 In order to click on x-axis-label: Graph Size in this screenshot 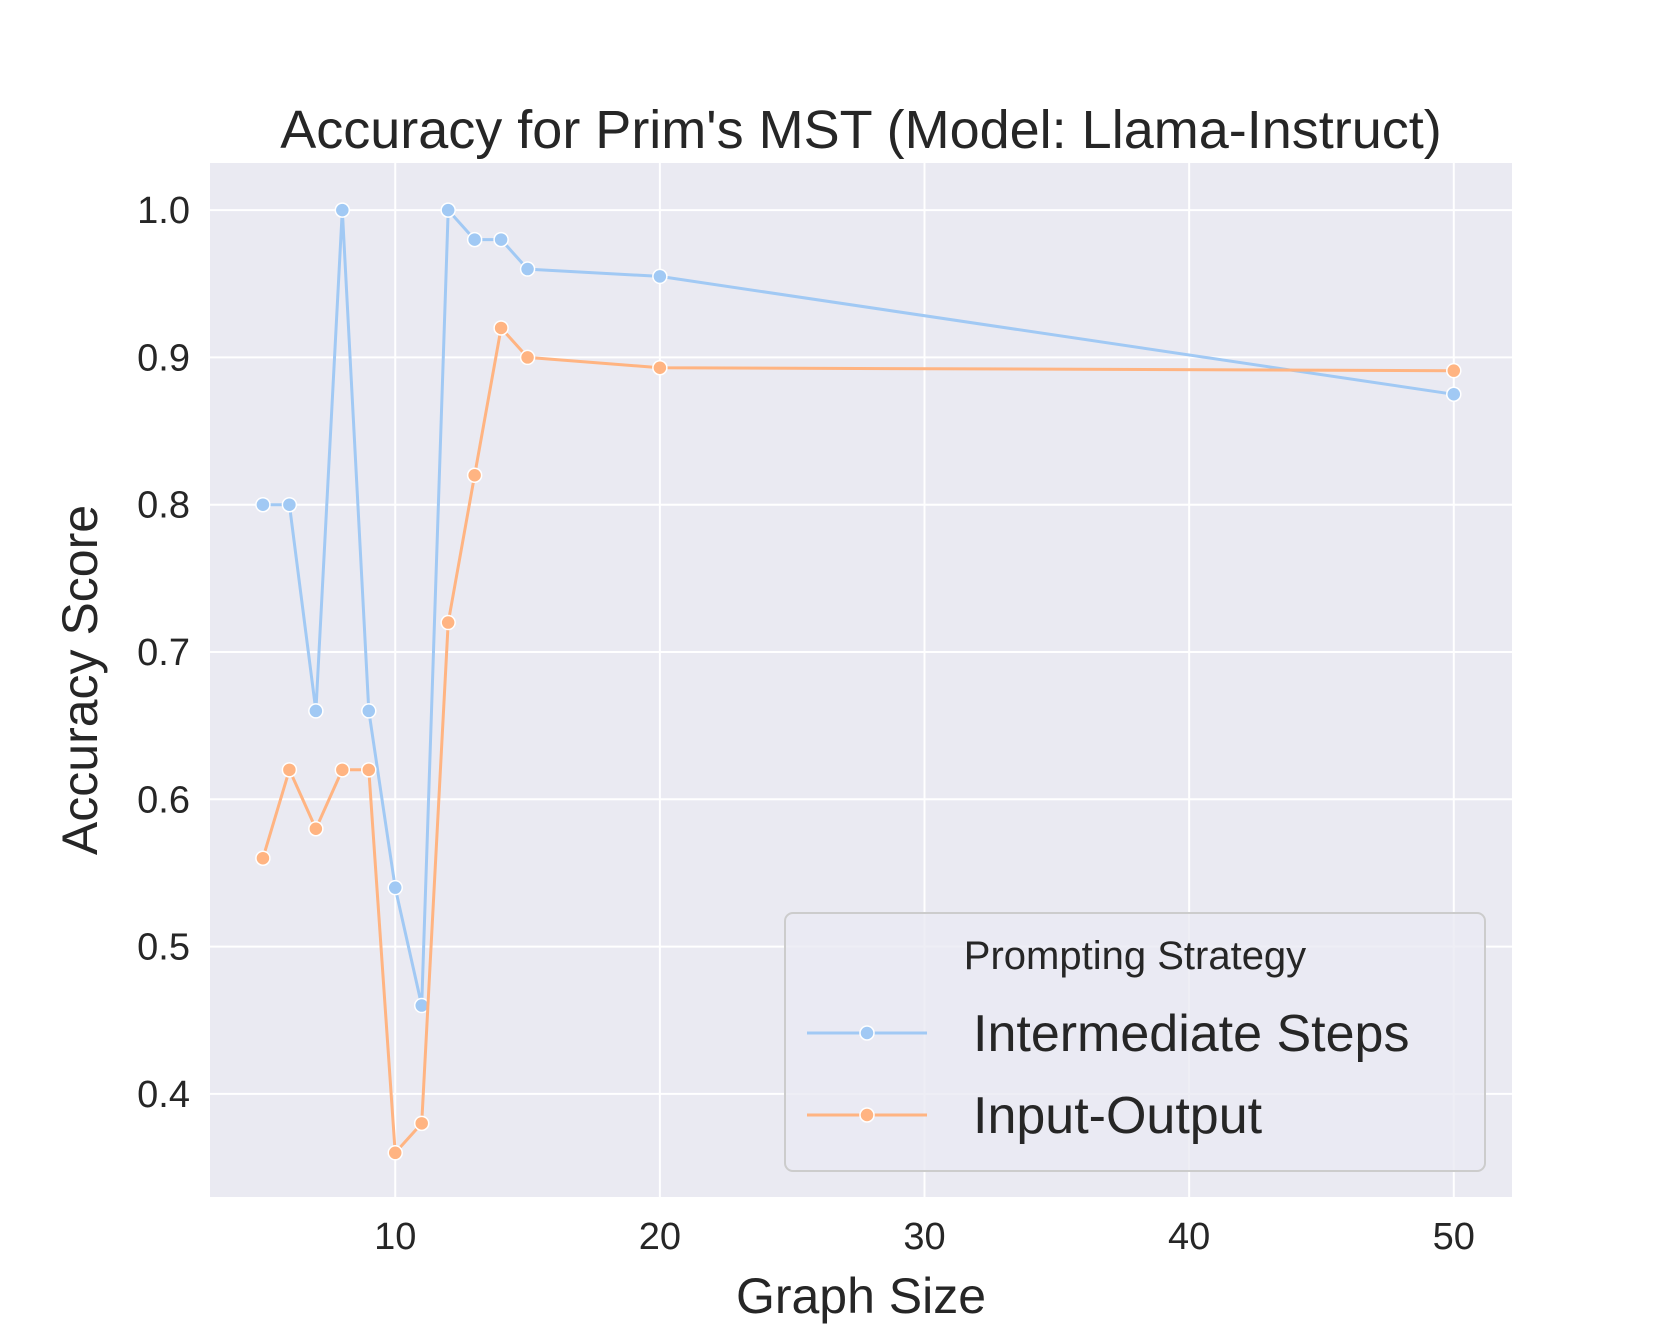, I will do `click(861, 1296)`.